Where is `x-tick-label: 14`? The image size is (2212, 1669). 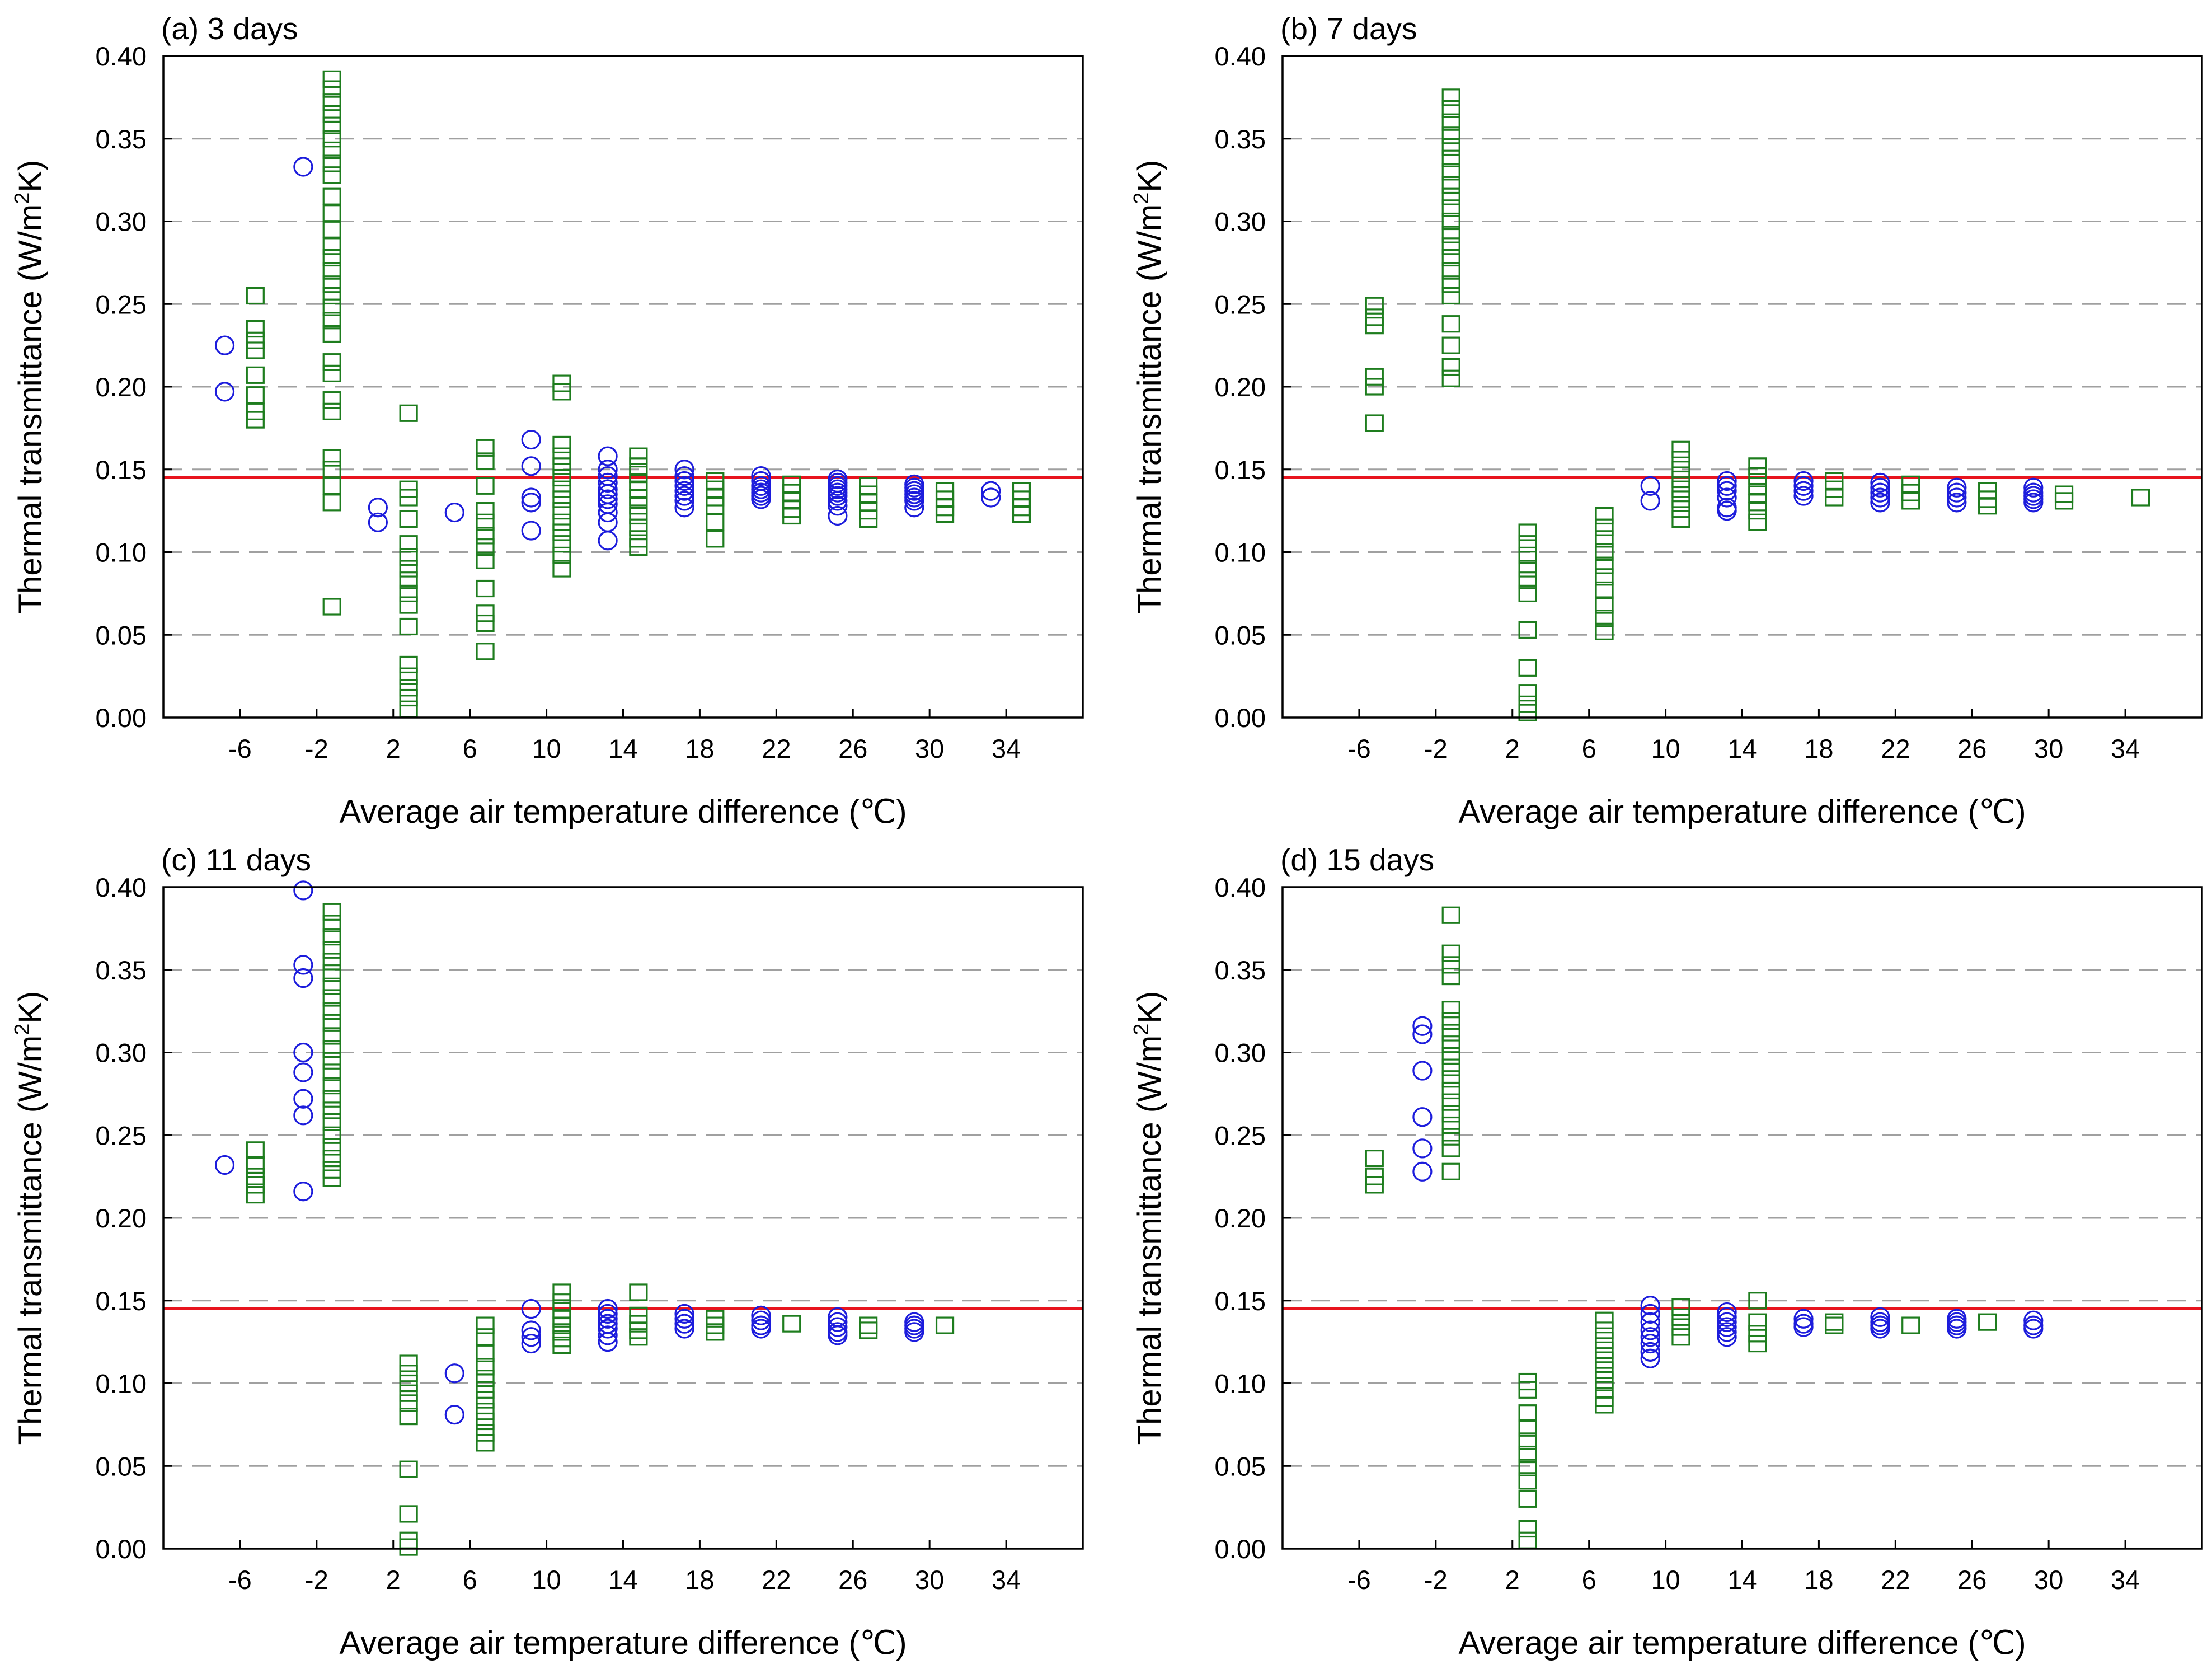
x-tick-label: 14 is located at coordinates (623, 1580).